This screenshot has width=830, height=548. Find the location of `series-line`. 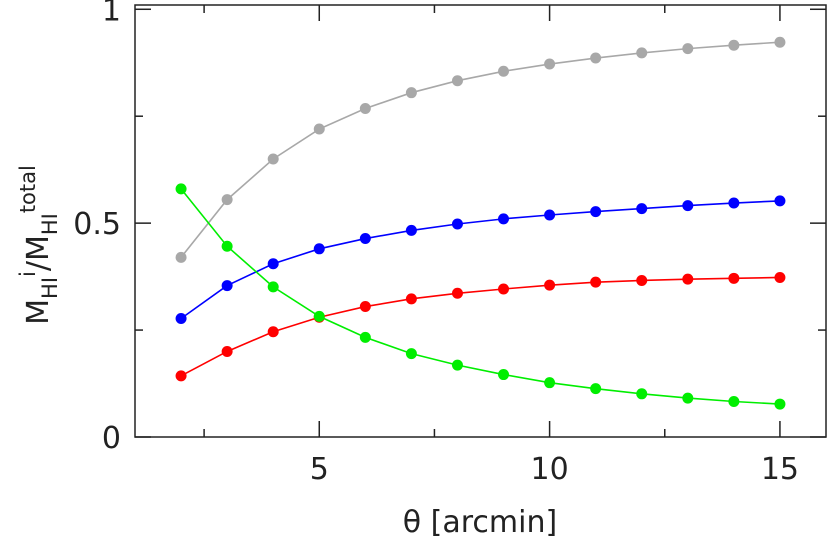

series-line is located at coordinates (480, 326).